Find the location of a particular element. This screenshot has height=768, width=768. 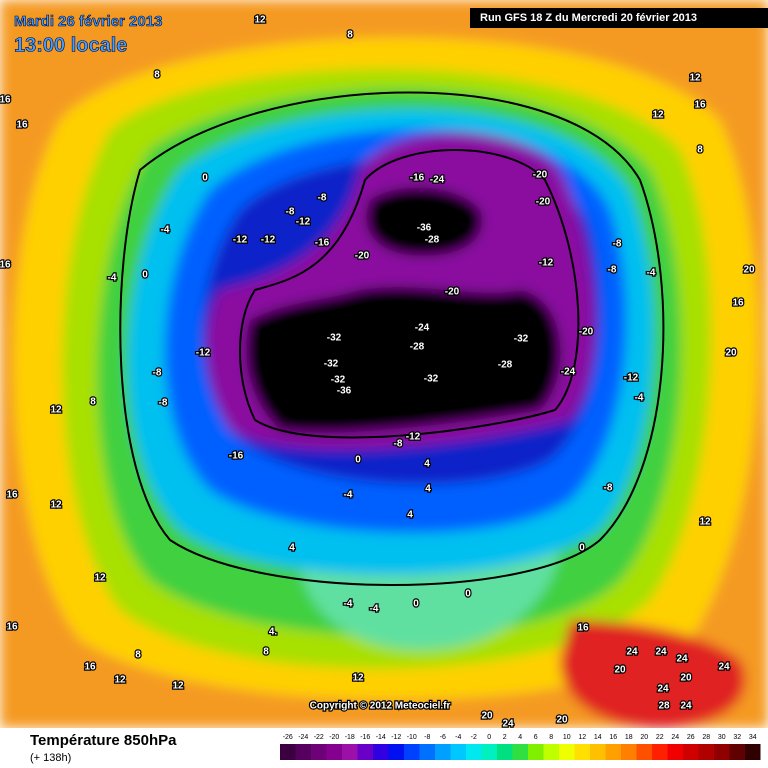

legend-tick-label: 4 is located at coordinates (520, 737).